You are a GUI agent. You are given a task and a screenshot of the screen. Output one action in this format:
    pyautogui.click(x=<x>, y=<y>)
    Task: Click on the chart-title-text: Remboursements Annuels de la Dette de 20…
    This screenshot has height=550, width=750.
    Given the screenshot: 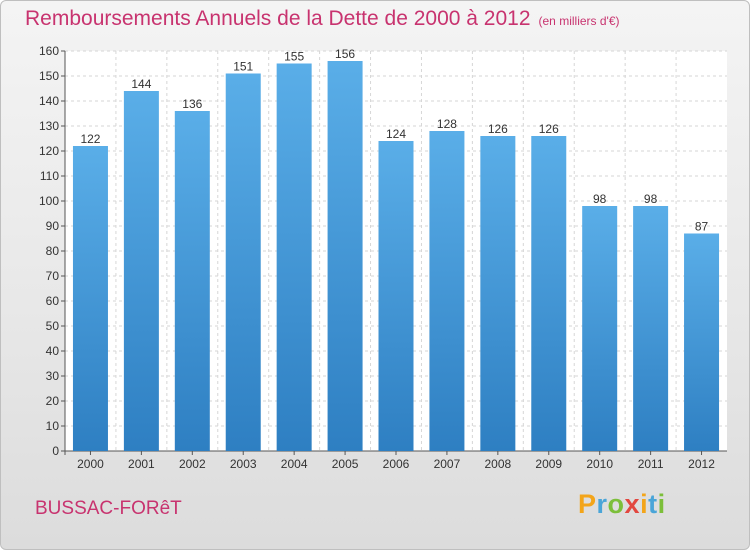 What is the action you would take?
    pyautogui.click(x=278, y=18)
    